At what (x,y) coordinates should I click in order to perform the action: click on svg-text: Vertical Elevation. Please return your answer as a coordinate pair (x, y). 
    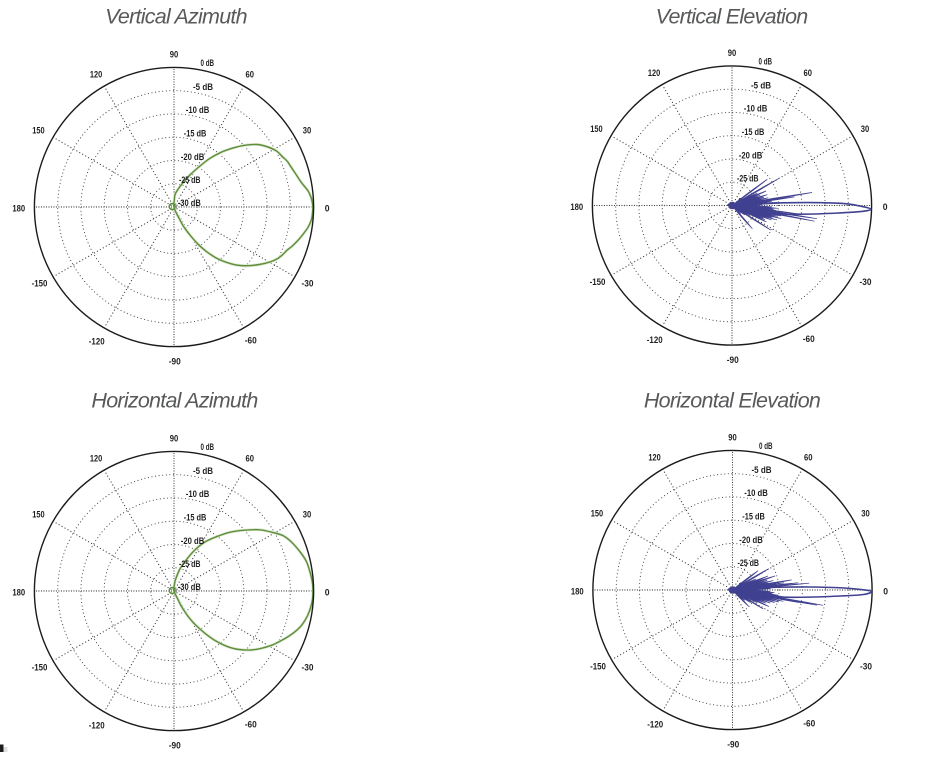
    Looking at the image, I should click on (732, 17).